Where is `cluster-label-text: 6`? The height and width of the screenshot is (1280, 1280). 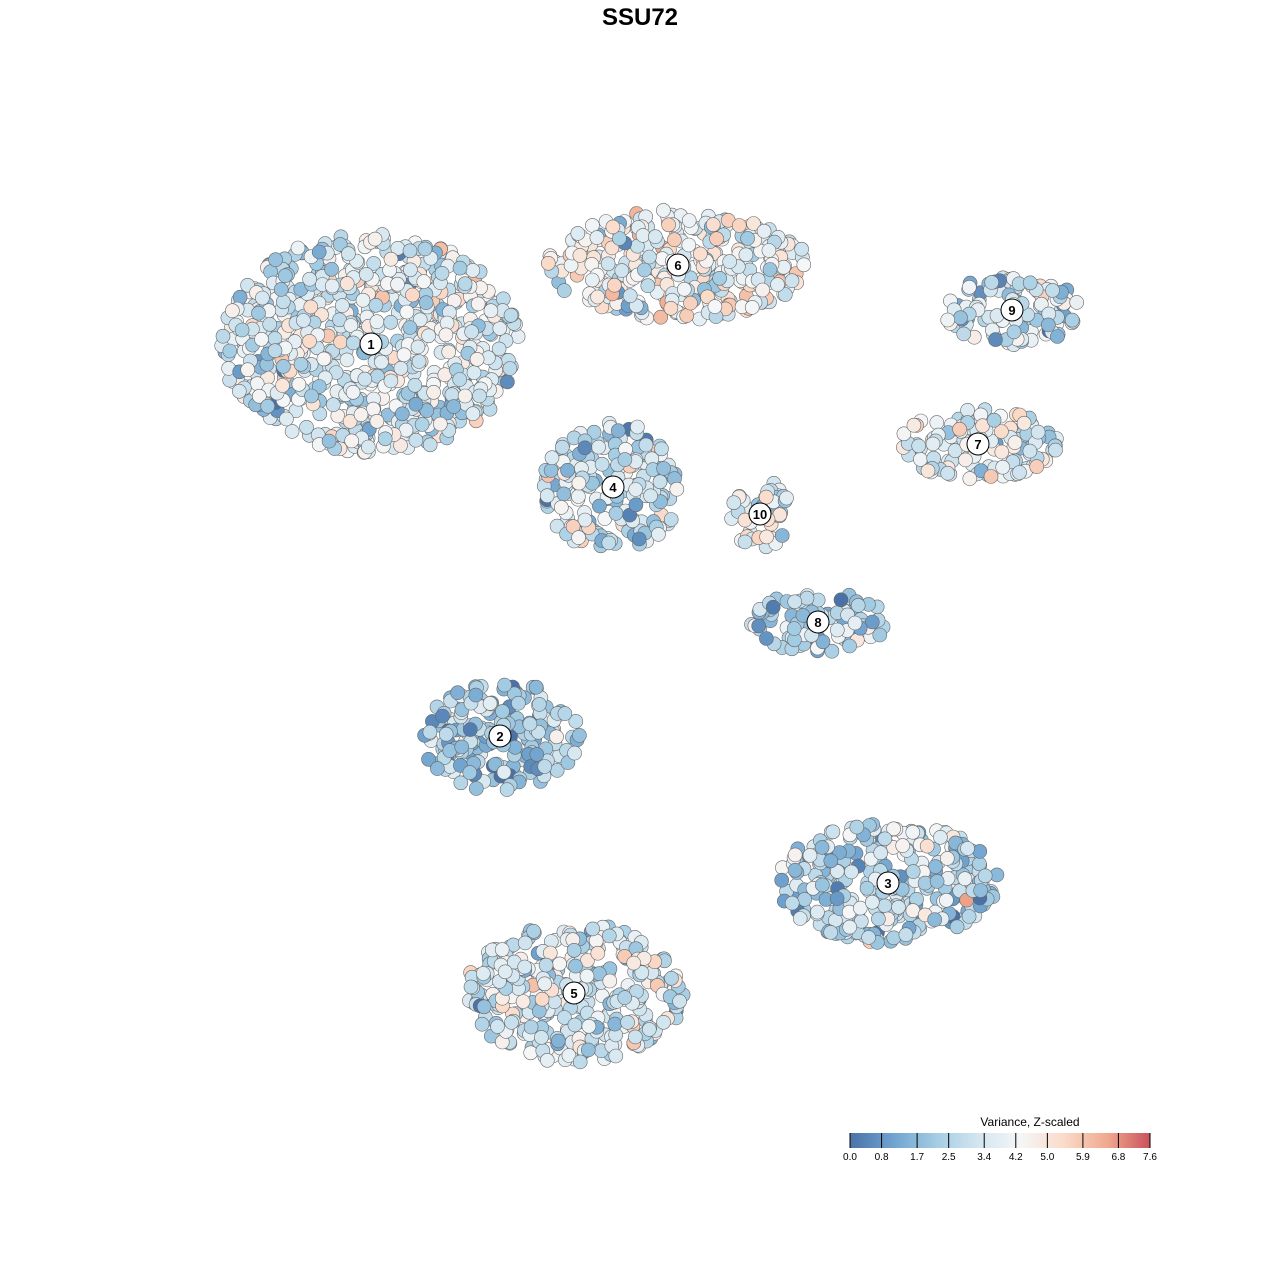 cluster-label-text: 6 is located at coordinates (677, 265).